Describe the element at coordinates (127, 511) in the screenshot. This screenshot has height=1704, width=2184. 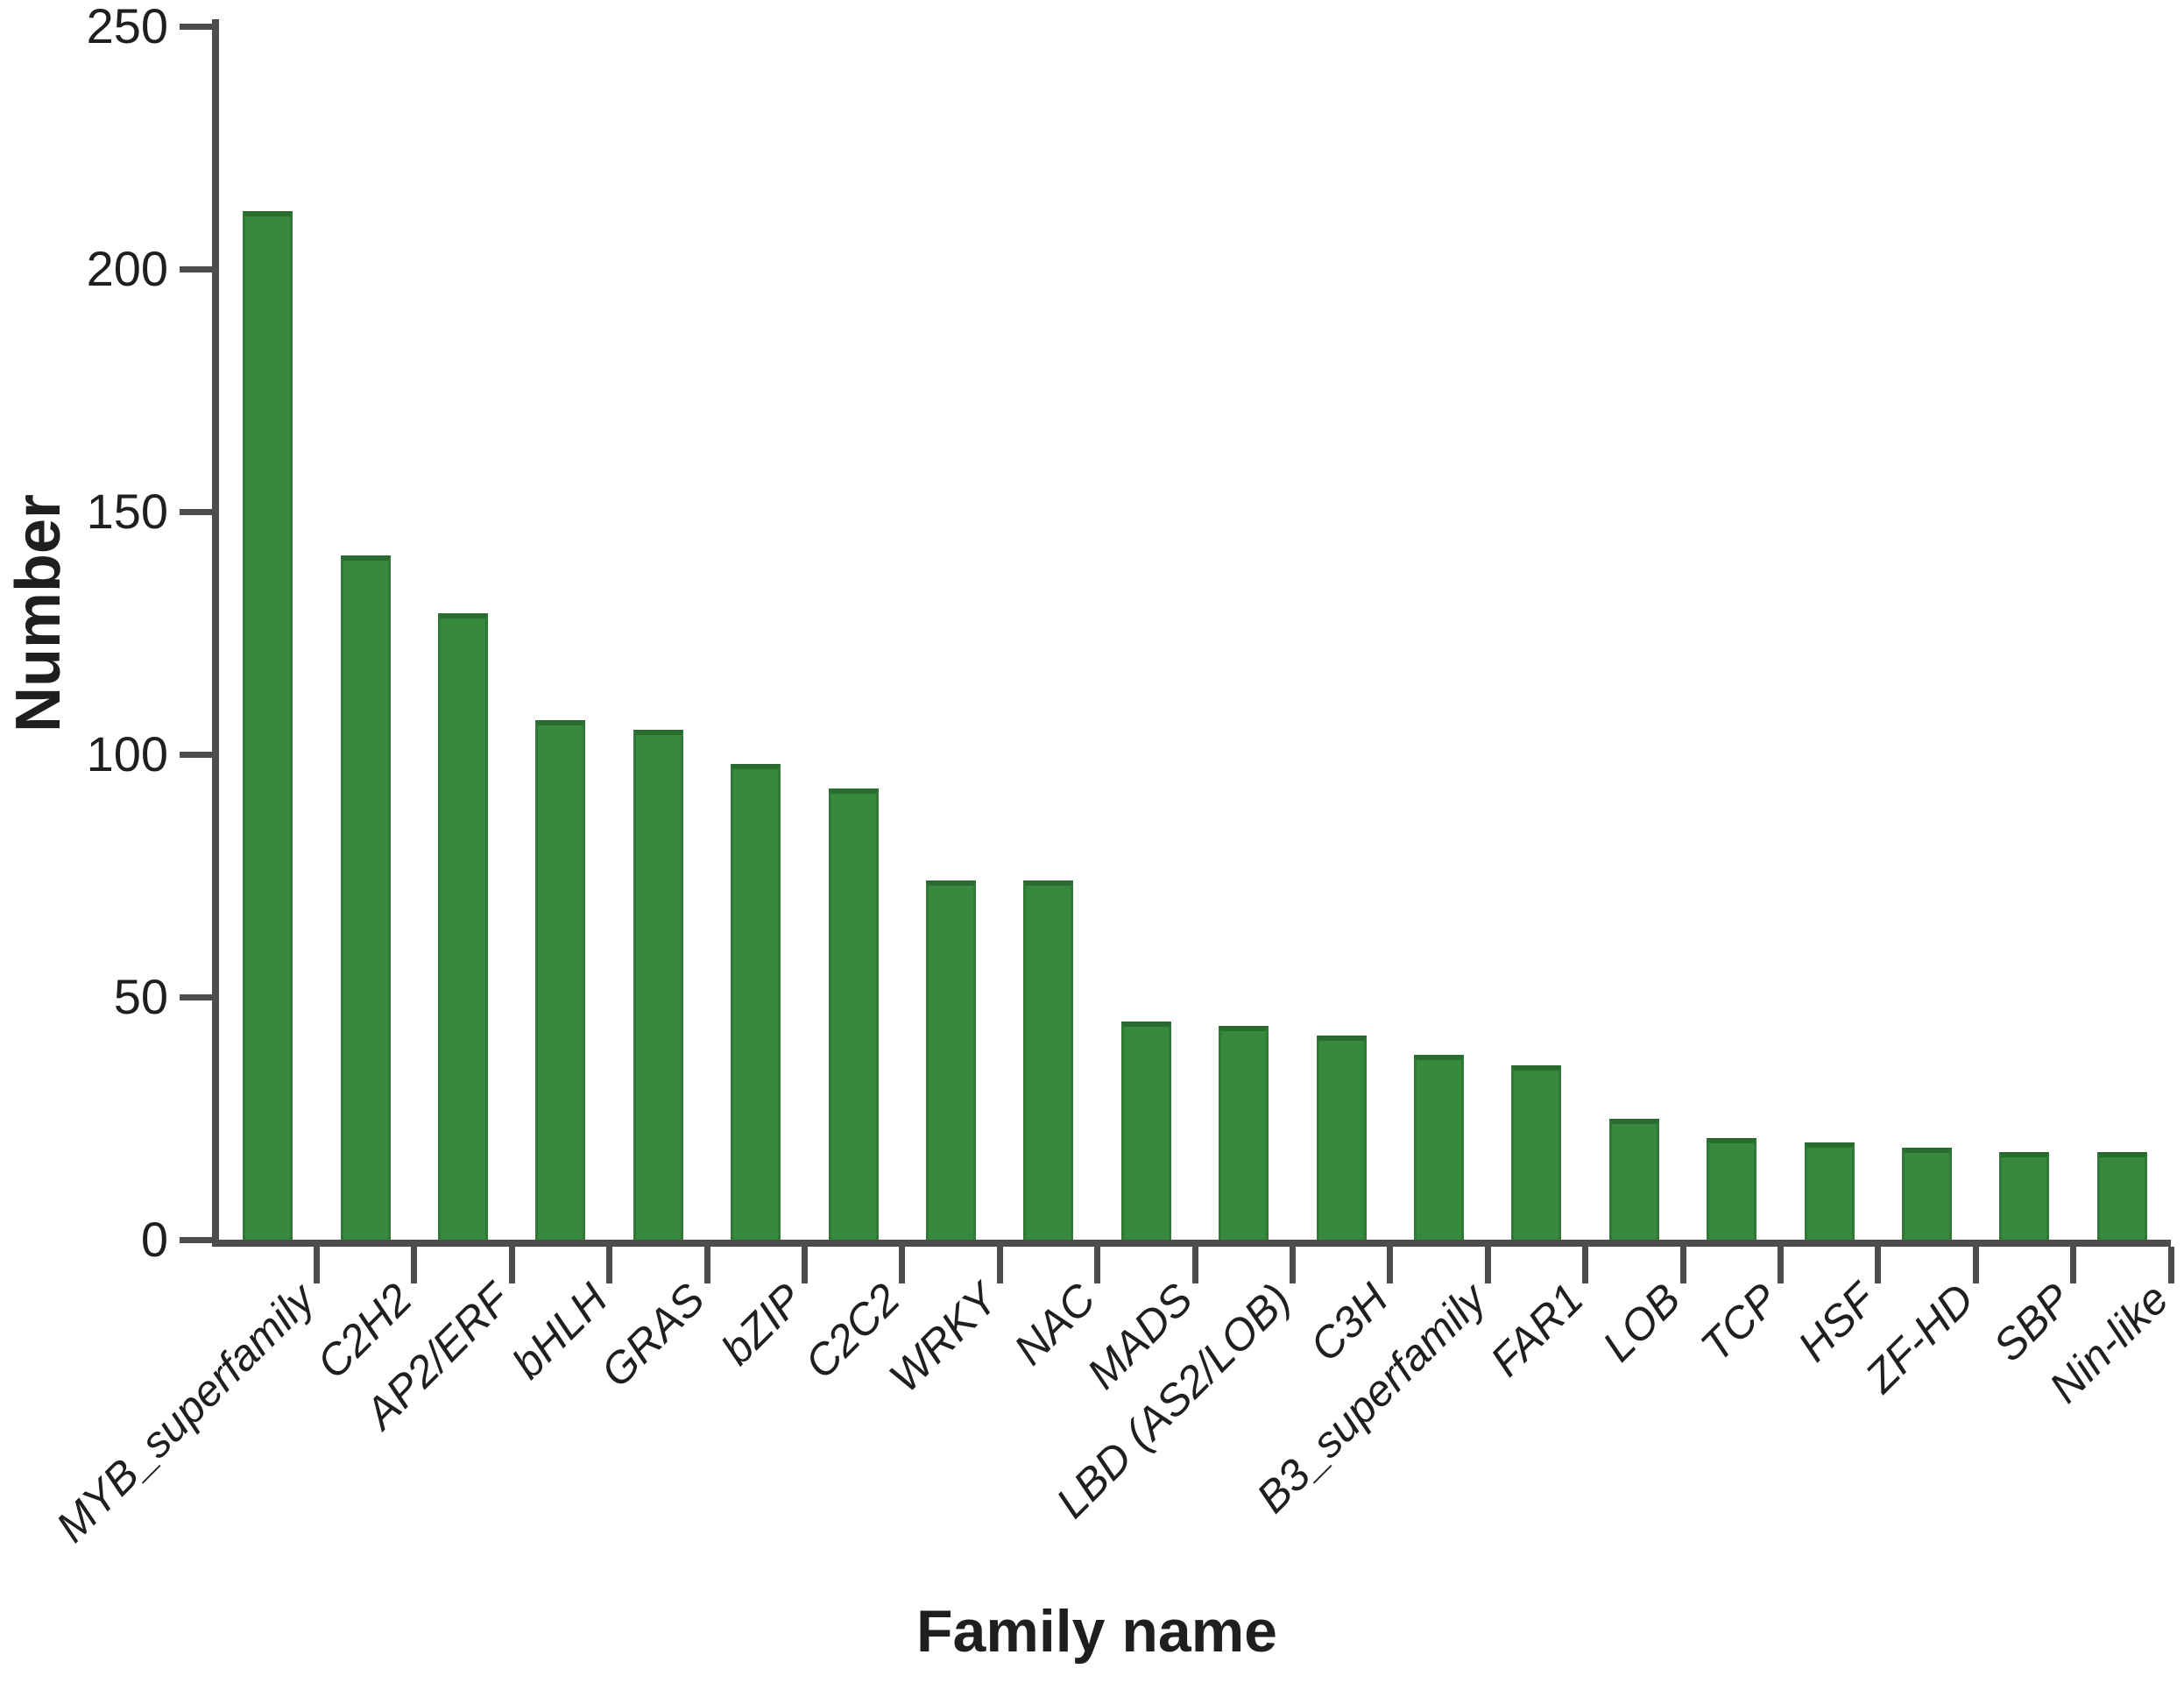
I see `y-tick-label: 150` at that location.